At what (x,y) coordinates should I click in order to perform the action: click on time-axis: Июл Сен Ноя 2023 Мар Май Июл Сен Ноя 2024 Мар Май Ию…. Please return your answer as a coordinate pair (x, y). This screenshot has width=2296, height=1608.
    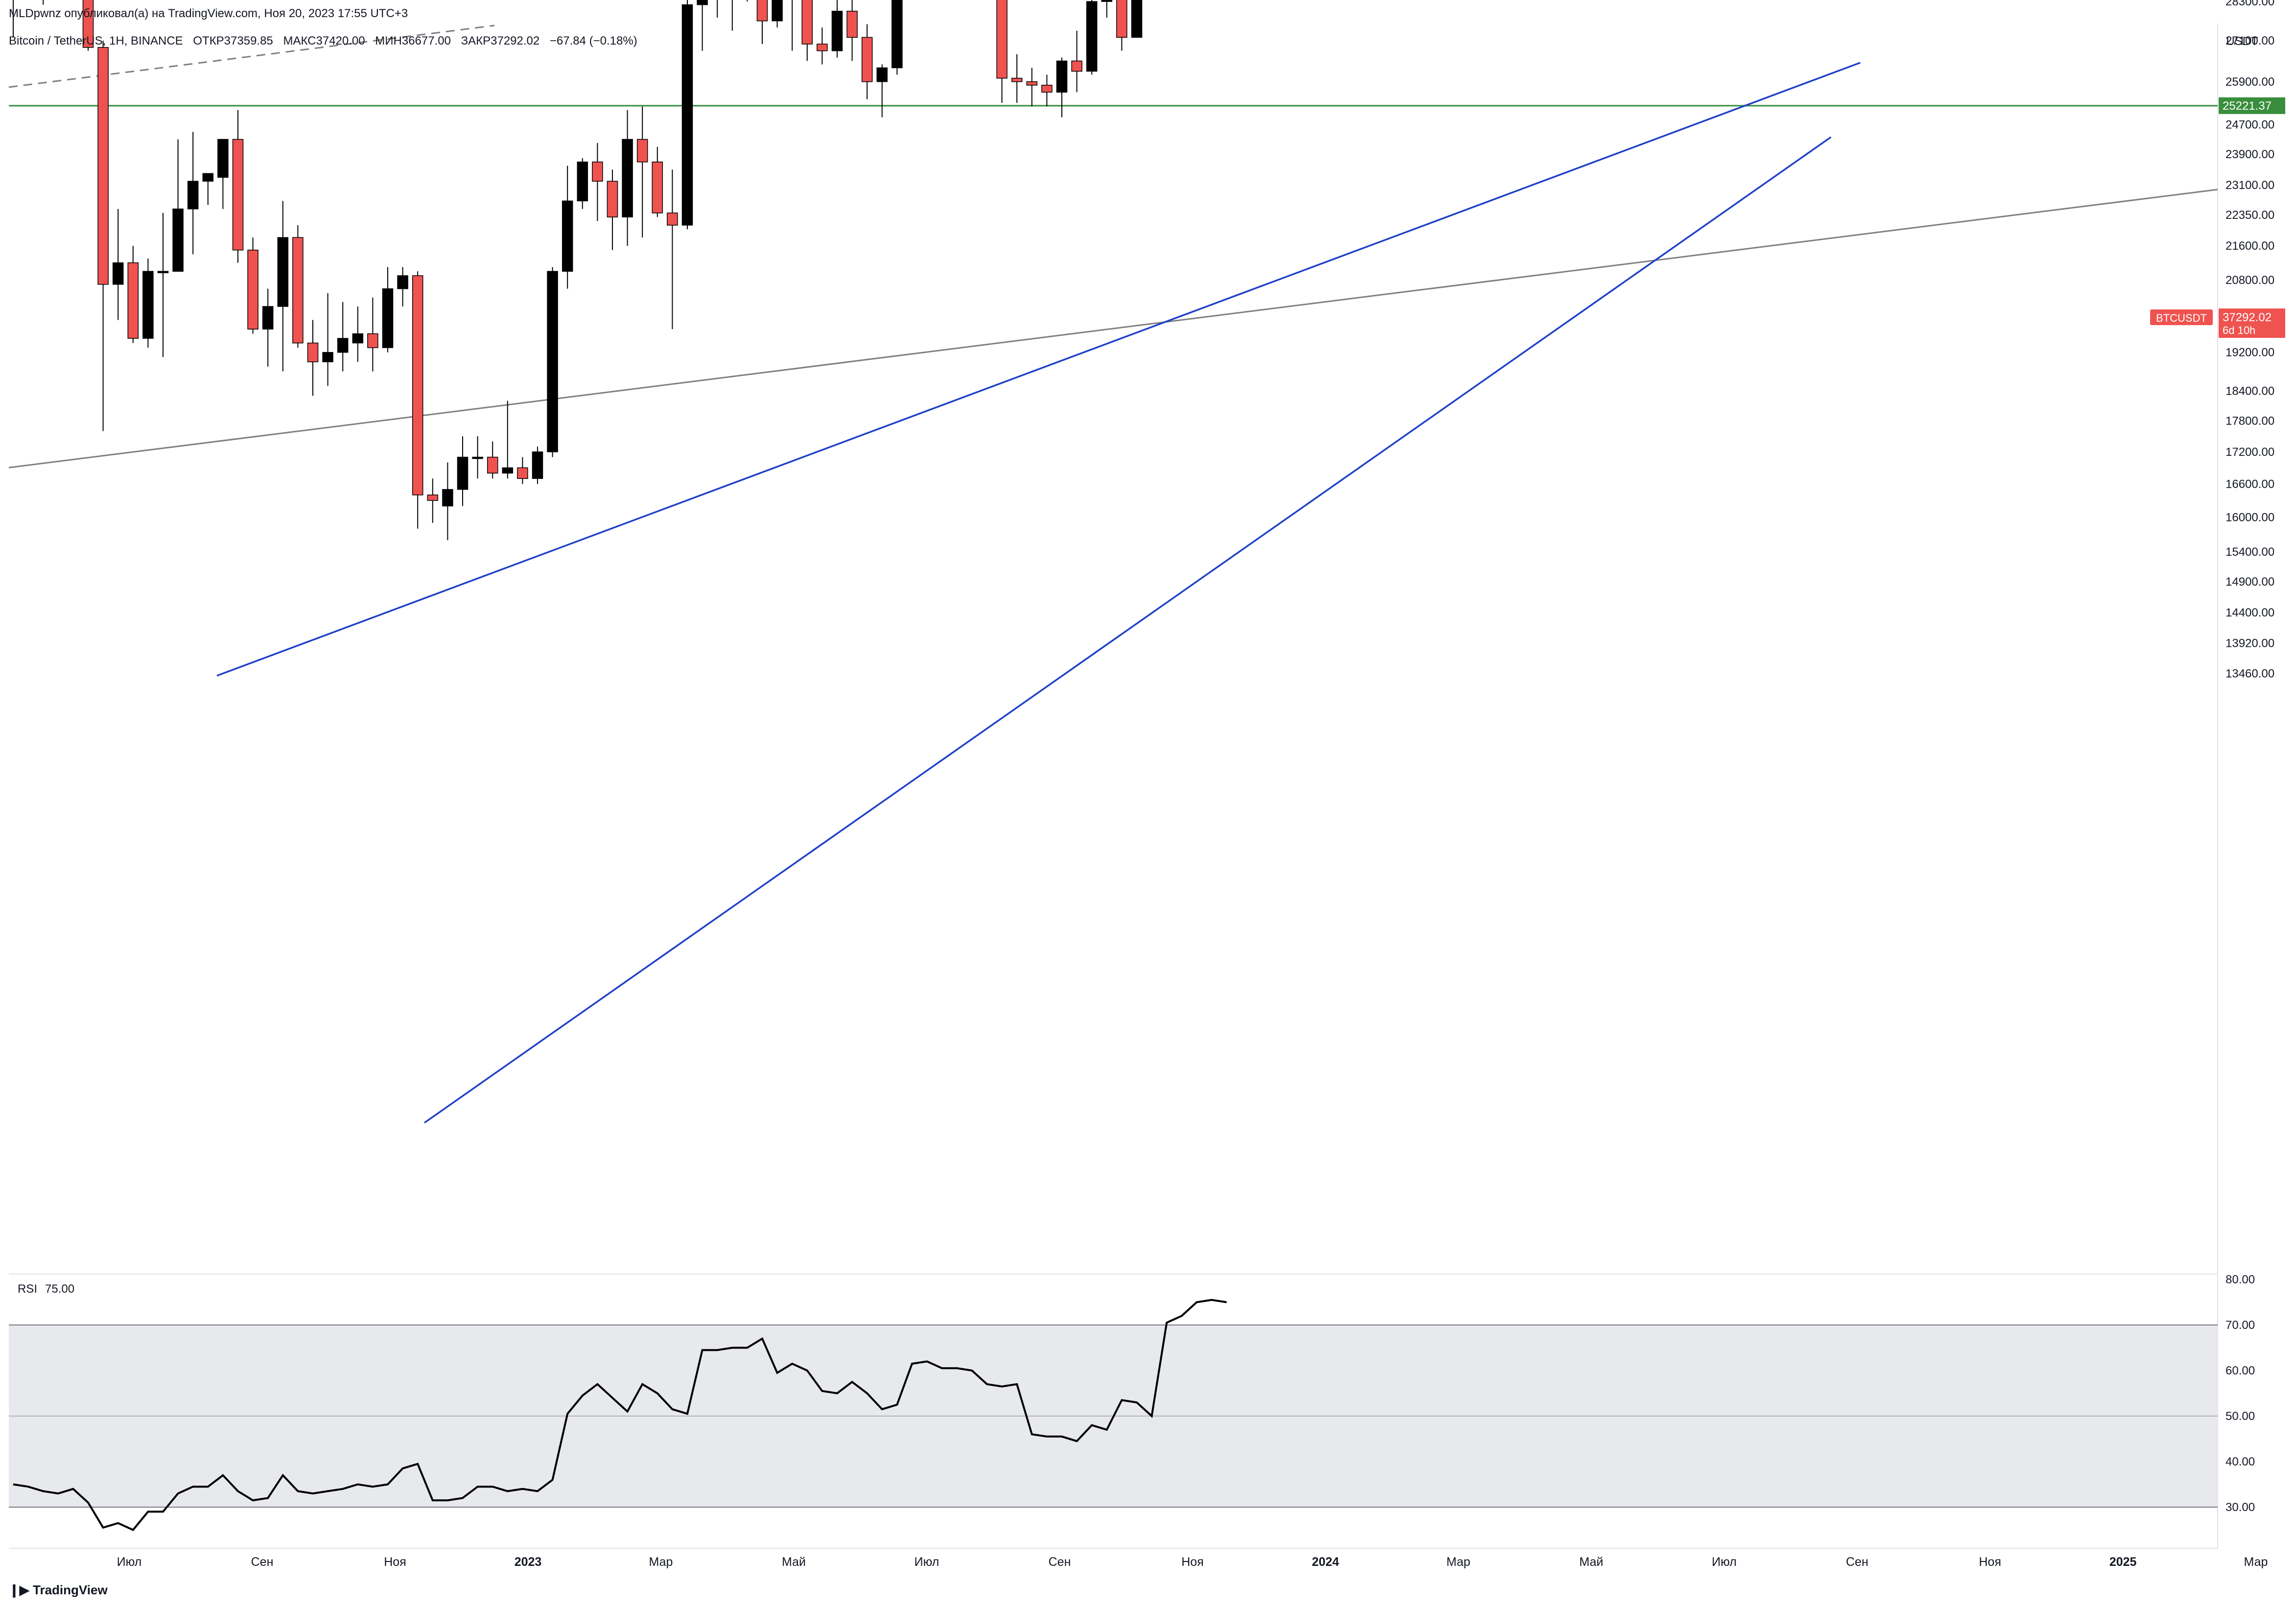
    Looking at the image, I should click on (1192, 1562).